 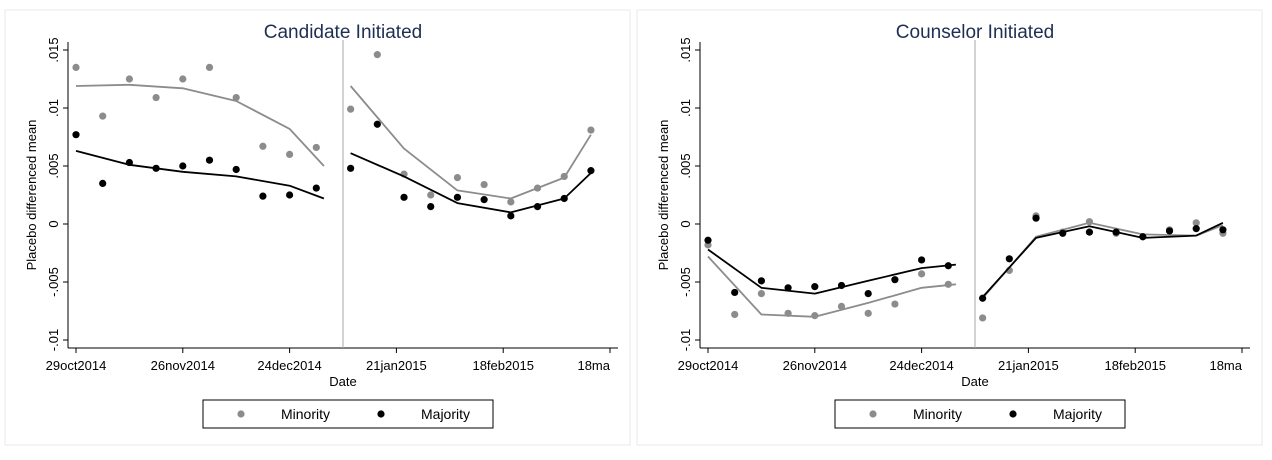 What do you see at coordinates (53, 340) in the screenshot?
I see `y-tick-label: -.01` at bounding box center [53, 340].